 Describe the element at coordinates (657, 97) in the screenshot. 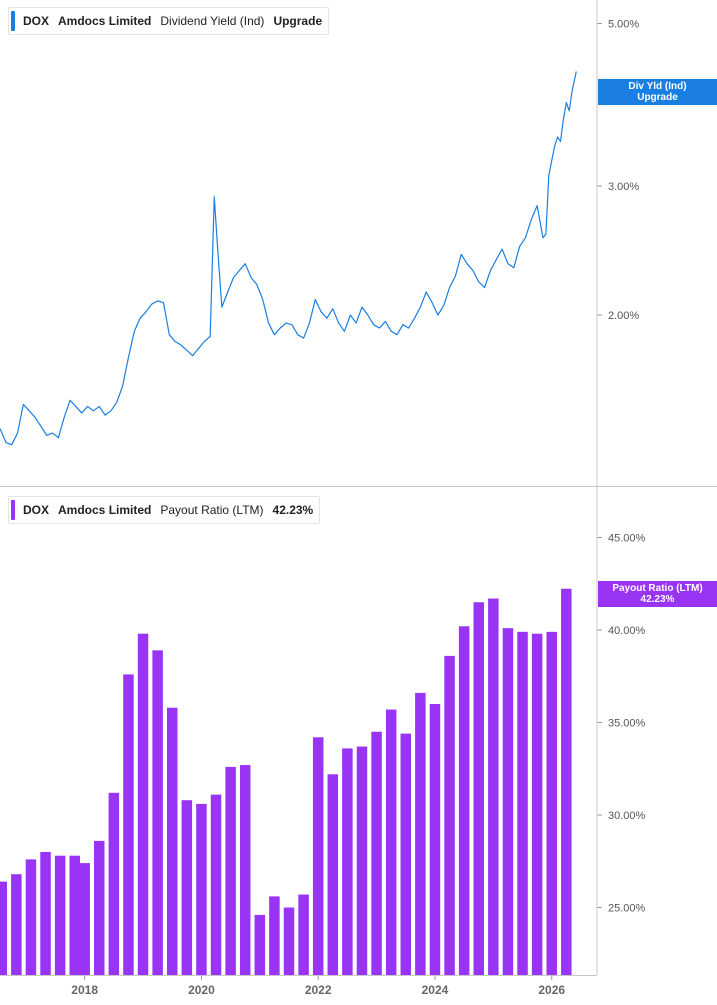

I see `tag-line-2: Upgrade` at that location.